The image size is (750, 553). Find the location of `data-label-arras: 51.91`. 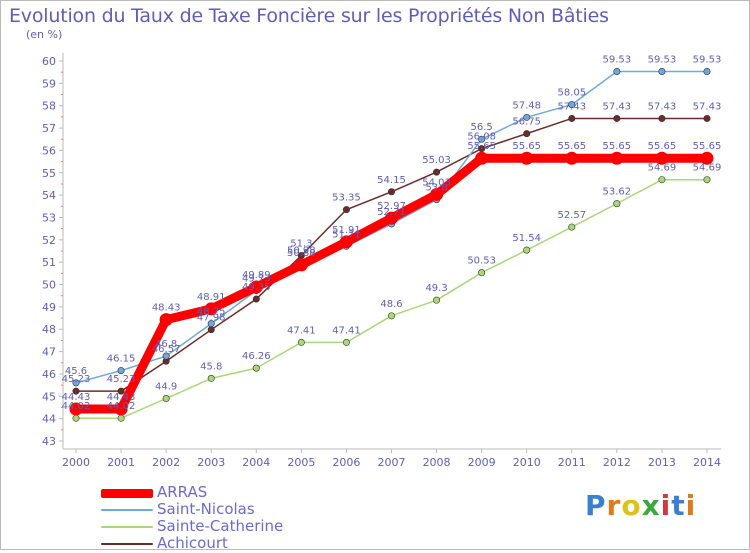

data-label-arras: 51.91 is located at coordinates (346, 230).